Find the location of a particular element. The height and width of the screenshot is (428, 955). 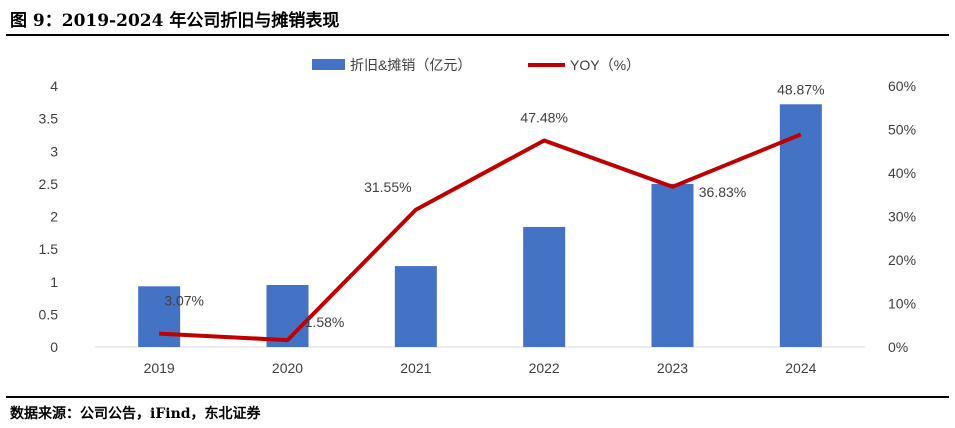

left-tick-label: 0 is located at coordinates (54, 347).